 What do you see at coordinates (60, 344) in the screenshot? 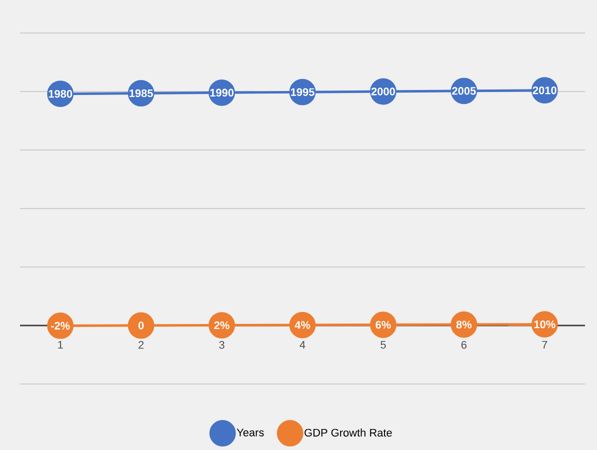
I see `x-tick-label: 1` at bounding box center [60, 344].